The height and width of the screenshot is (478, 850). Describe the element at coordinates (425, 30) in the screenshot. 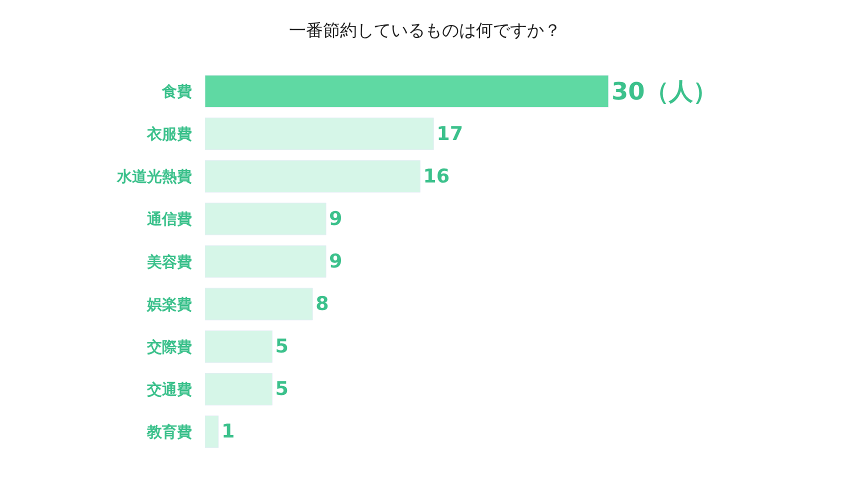

I see `chart-title: 一番節約しているものは何ですか？` at that location.